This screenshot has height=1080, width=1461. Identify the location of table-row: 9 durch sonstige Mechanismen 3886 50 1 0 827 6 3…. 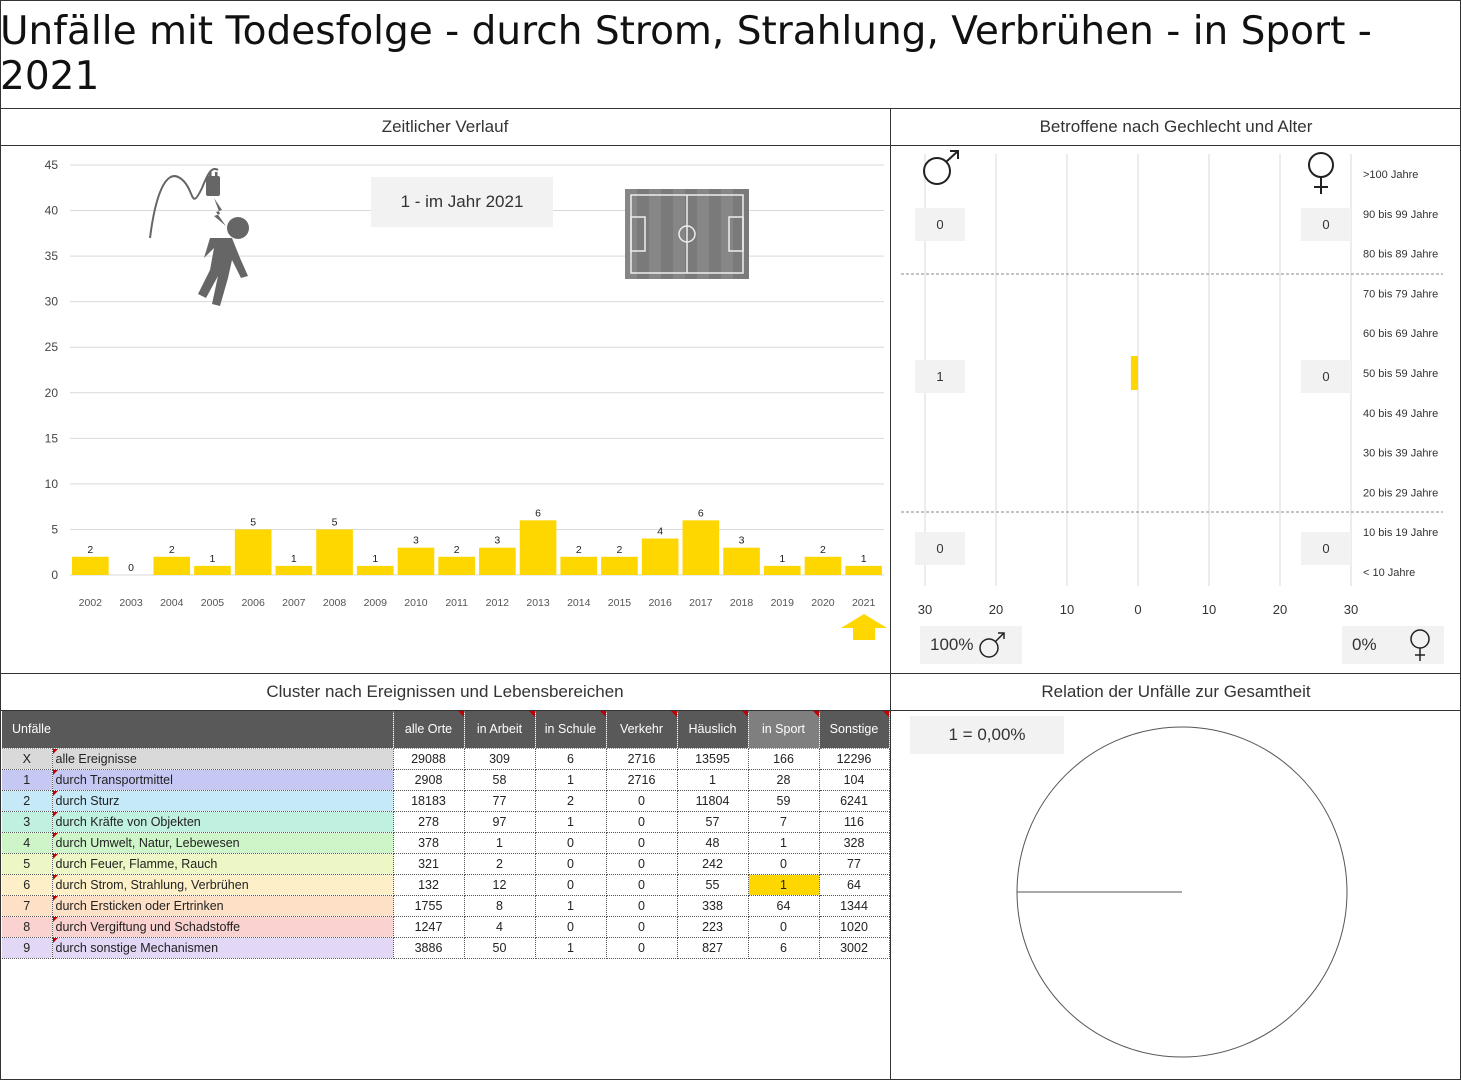
(446, 948).